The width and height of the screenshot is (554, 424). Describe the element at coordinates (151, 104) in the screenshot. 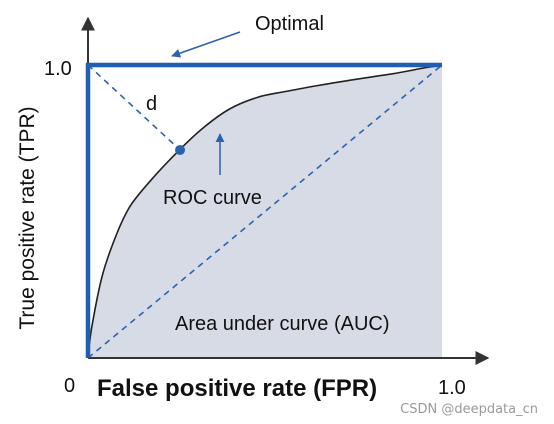

I see `distance-label: d` at that location.